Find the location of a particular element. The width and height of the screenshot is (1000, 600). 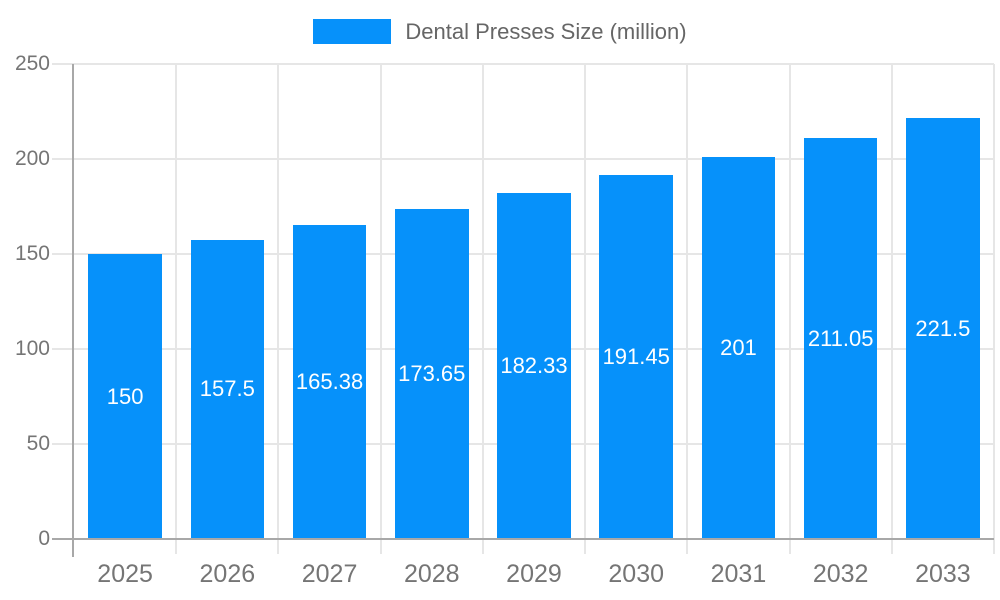

y-axis-label: 250 is located at coordinates (32, 63).